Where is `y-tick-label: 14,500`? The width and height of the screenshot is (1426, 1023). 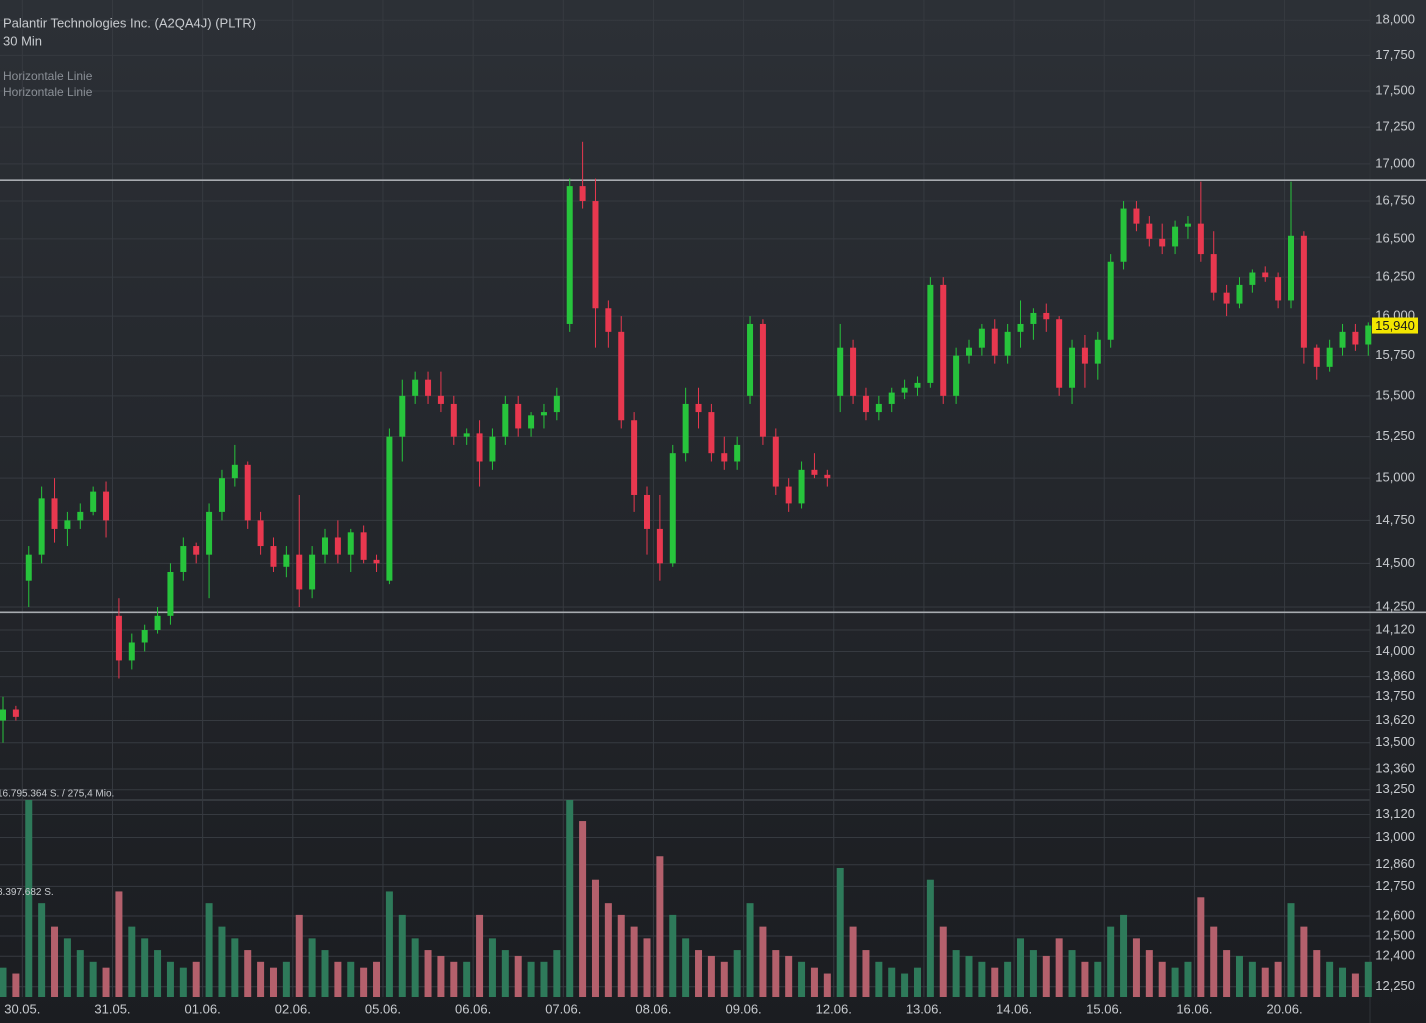
y-tick-label: 14,500 is located at coordinates (1395, 562).